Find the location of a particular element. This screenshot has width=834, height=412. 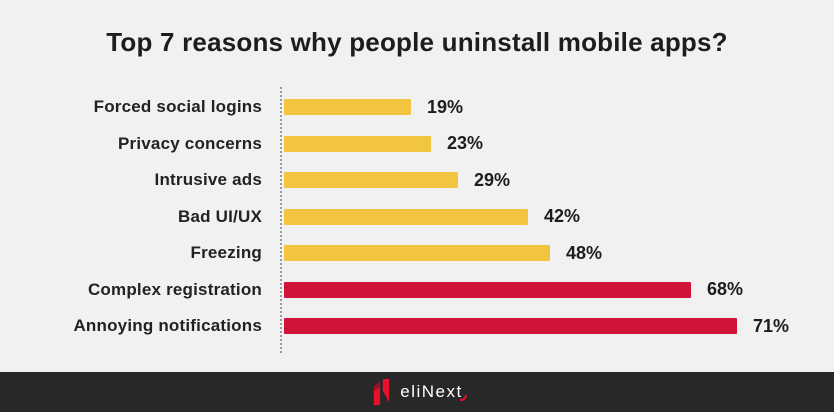

bar-track: 71% is located at coordinates (548, 326).